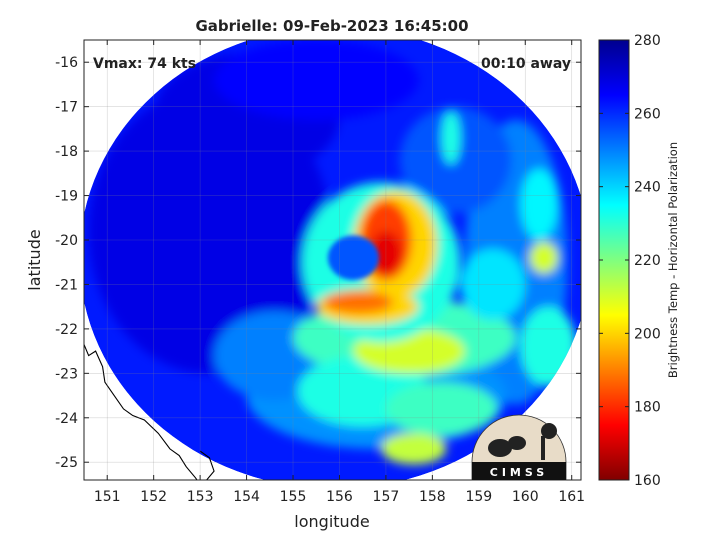  Describe the element at coordinates (66, 241) in the screenshot. I see `y-tick-label: -20` at that location.